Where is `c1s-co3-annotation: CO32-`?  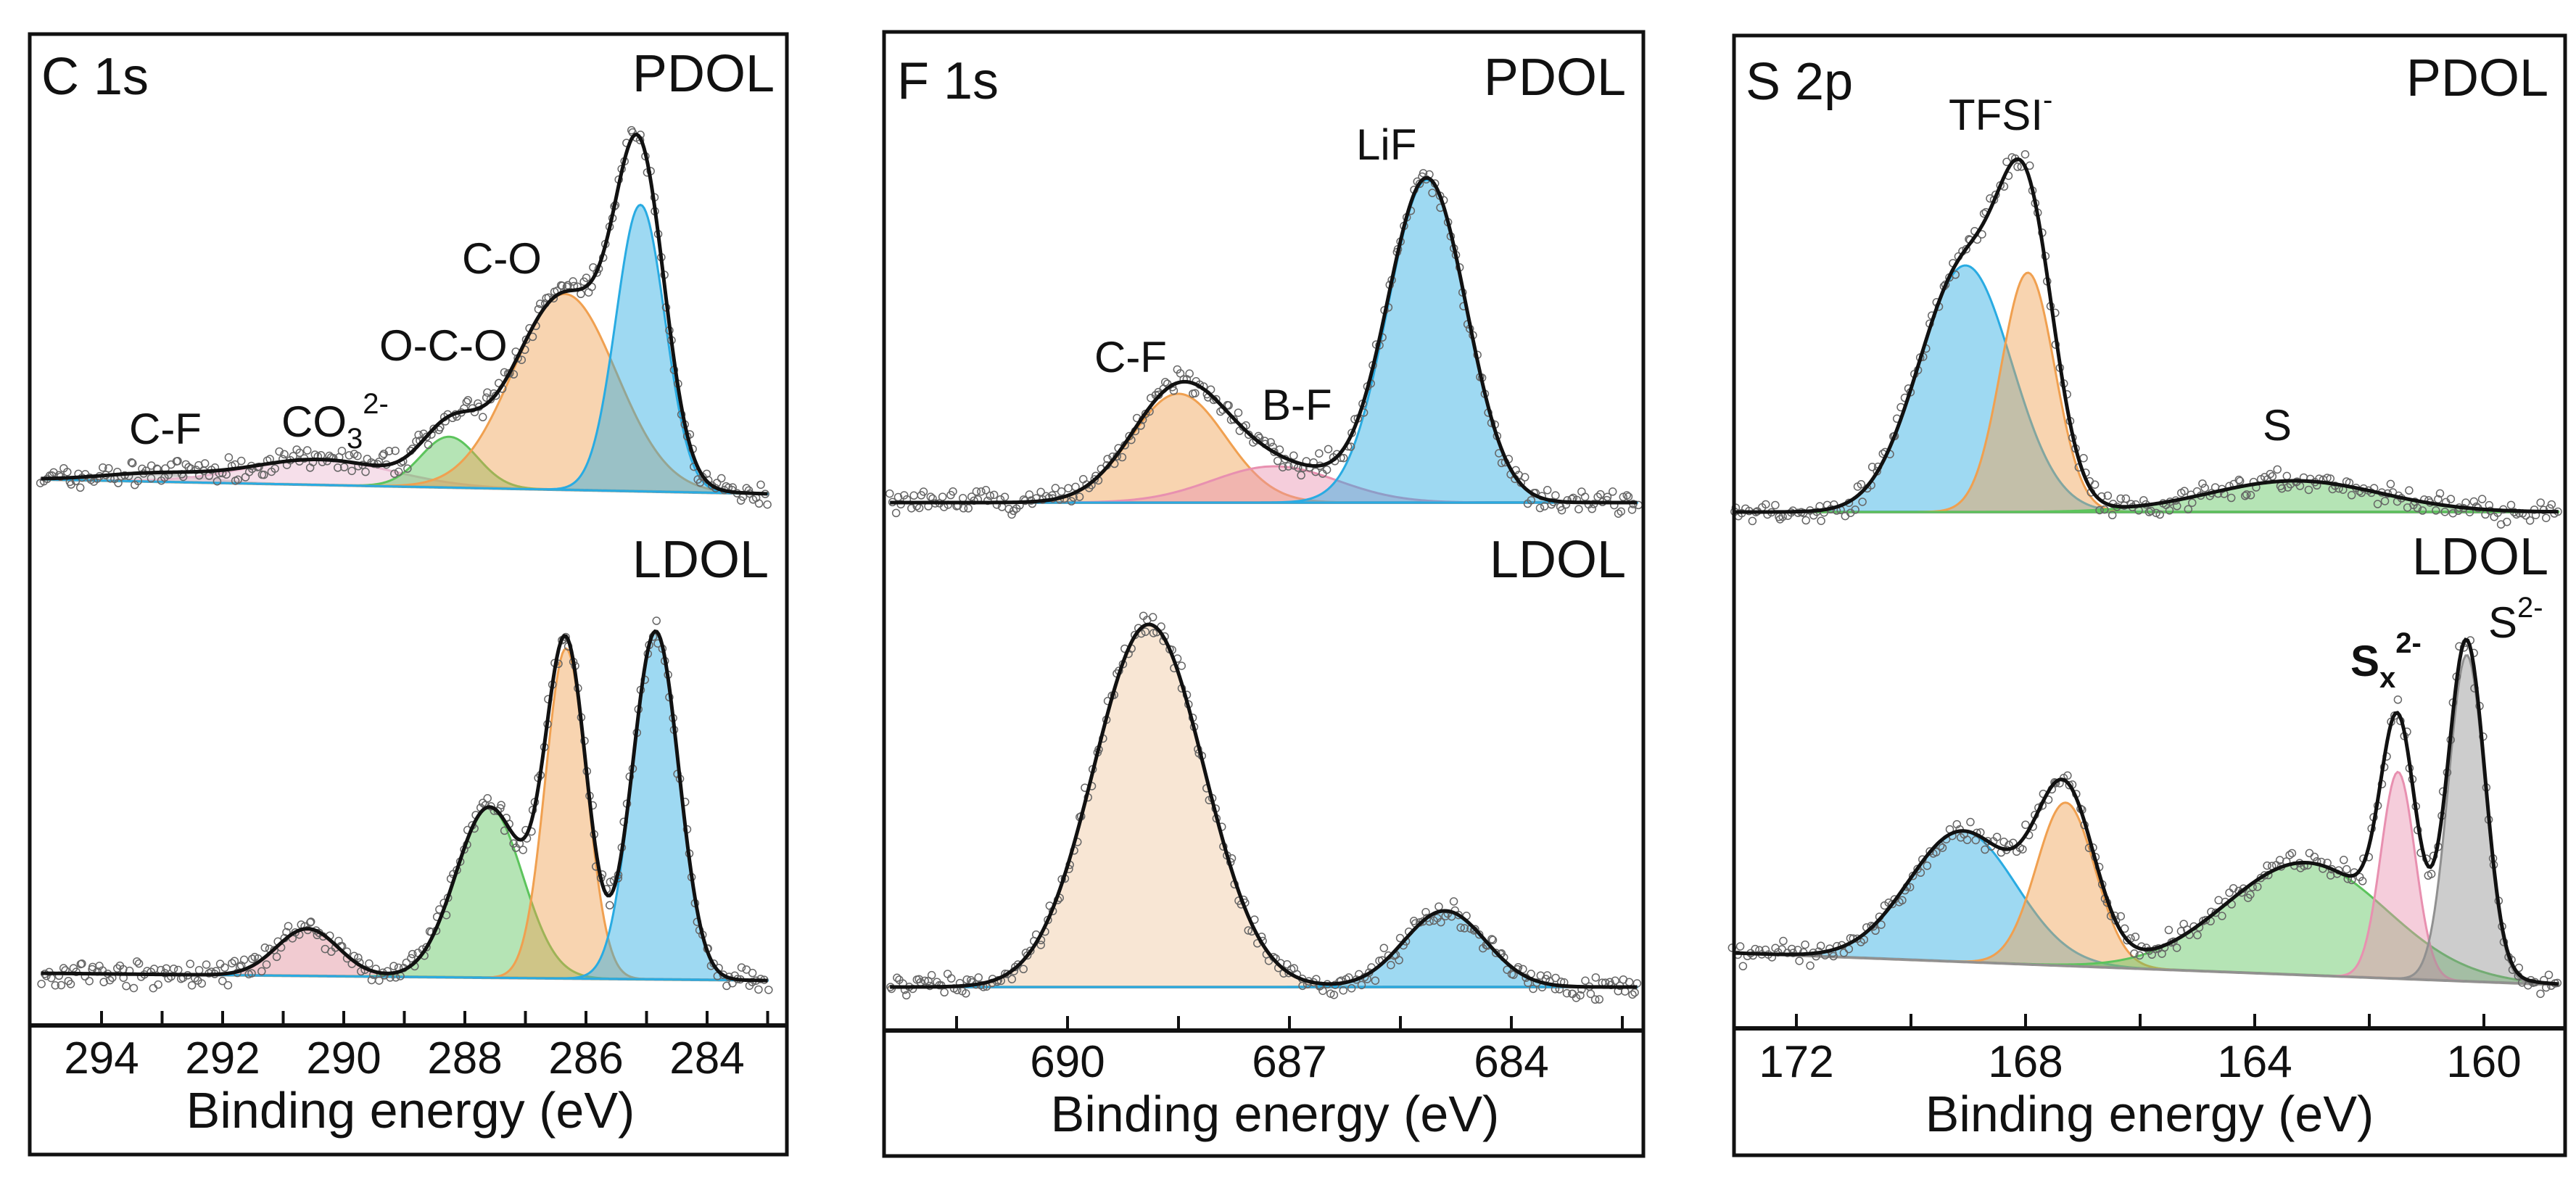
c1s-co3-annotation: CO32- is located at coordinates (335, 421).